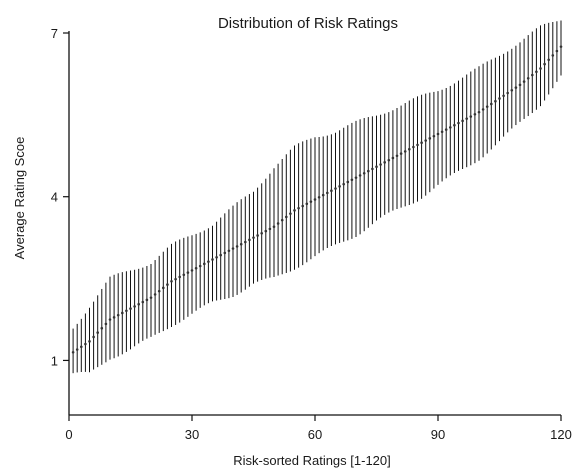  Describe the element at coordinates (68, 434) in the screenshot. I see `x-tick-label: 0` at that location.